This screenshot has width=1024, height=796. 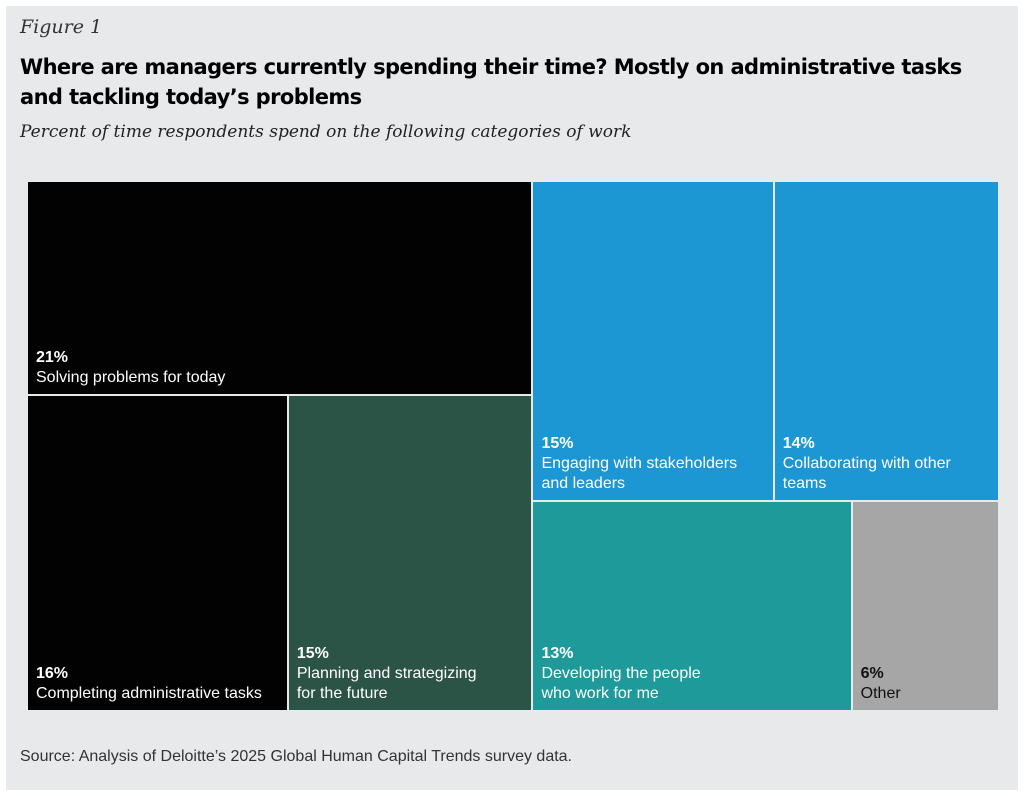 I want to click on tile-category-label: Developing the people who work for me, so click(x=621, y=683).